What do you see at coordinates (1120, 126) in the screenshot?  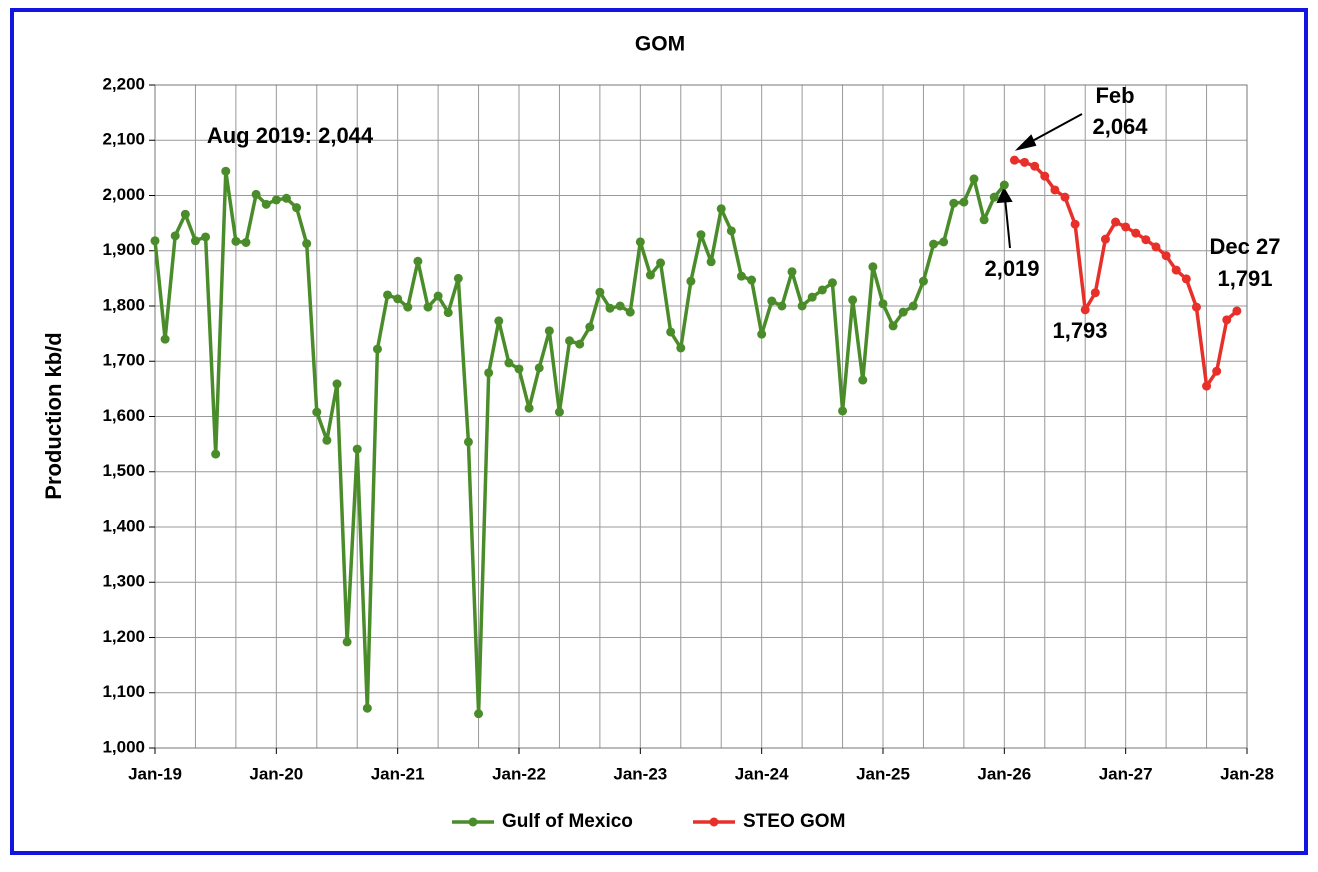 I see `annotation: 2,064` at bounding box center [1120, 126].